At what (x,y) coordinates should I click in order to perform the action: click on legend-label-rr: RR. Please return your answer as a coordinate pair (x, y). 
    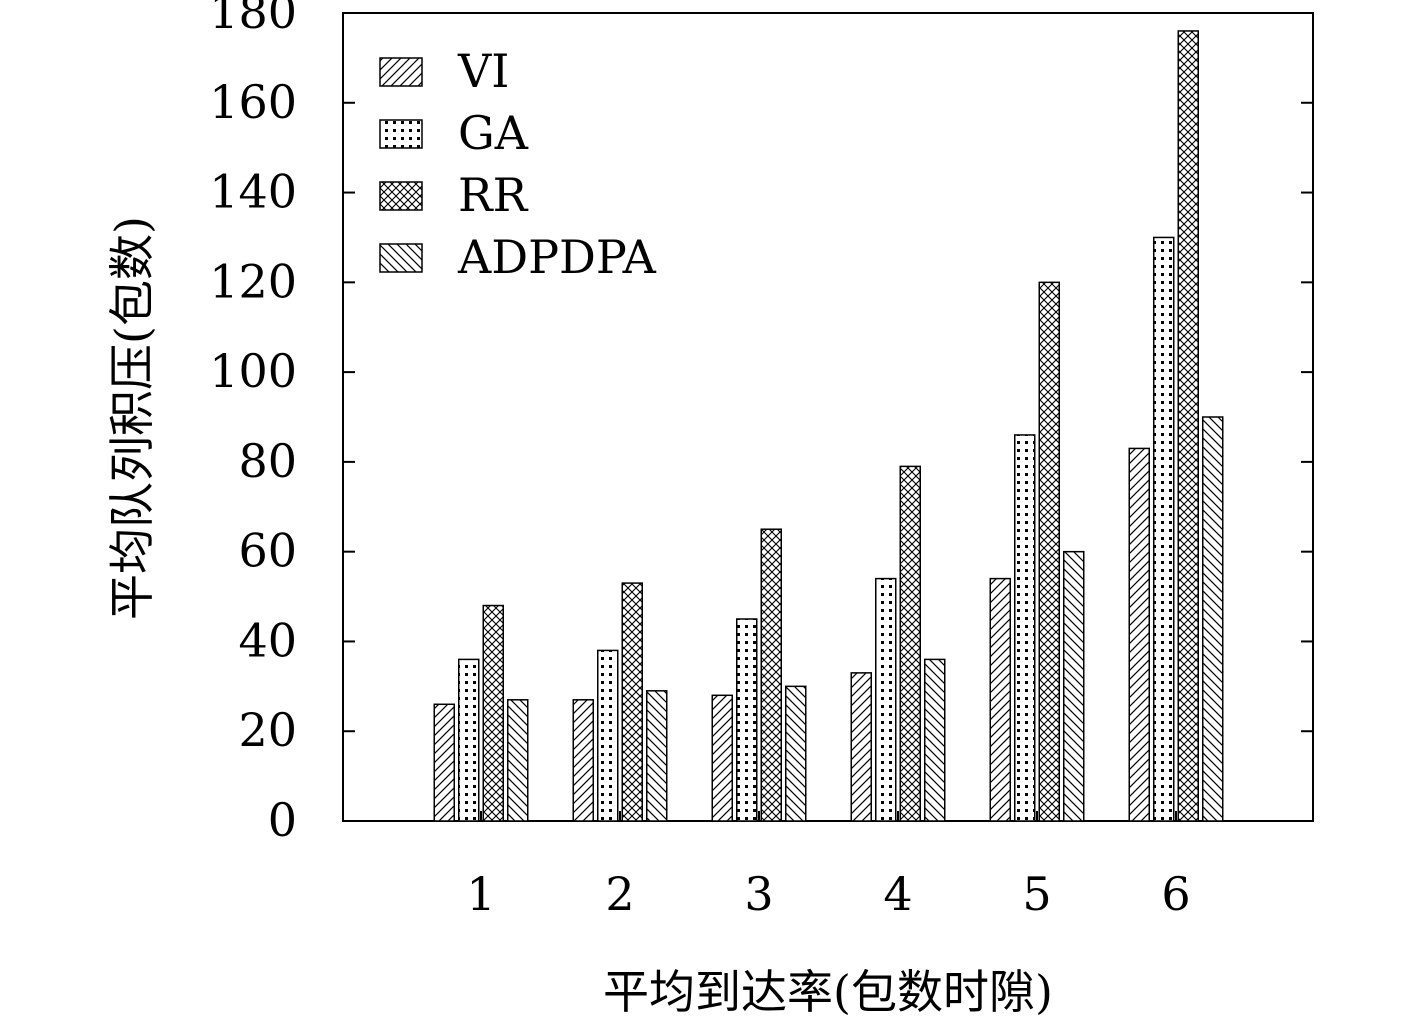
    Looking at the image, I should click on (493, 195).